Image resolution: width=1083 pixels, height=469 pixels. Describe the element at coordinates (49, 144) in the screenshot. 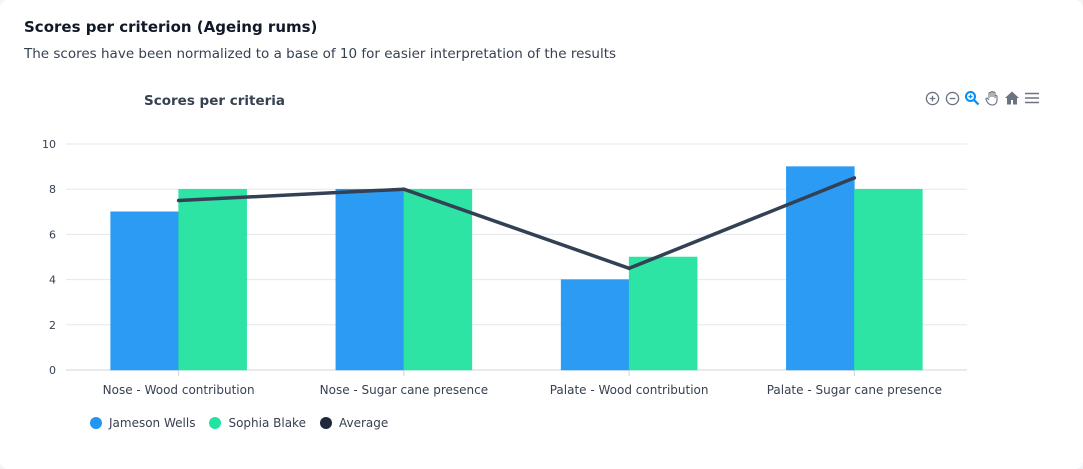

I see `y-tick-label: 10` at that location.